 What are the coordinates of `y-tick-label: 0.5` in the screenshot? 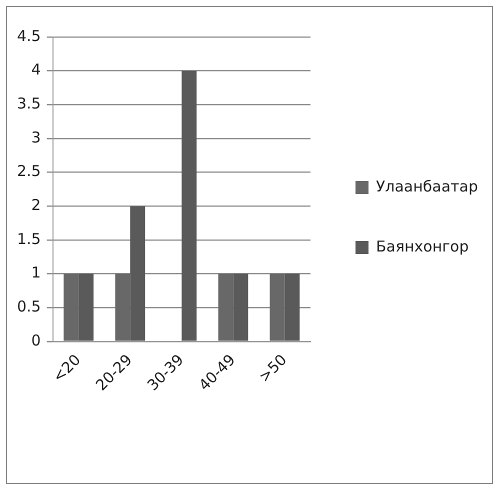 It's located at (28, 307).